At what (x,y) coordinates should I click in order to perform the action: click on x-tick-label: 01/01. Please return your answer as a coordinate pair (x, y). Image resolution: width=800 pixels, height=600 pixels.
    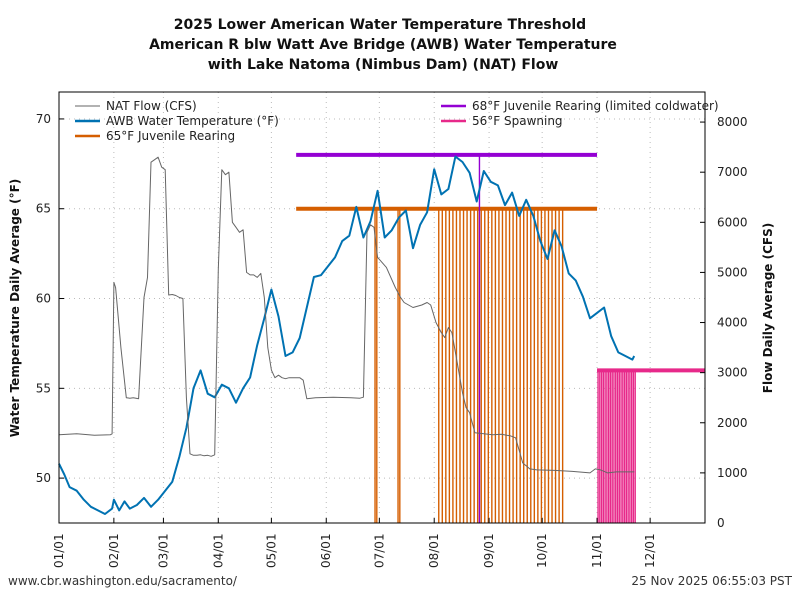
    Looking at the image, I should click on (59, 550).